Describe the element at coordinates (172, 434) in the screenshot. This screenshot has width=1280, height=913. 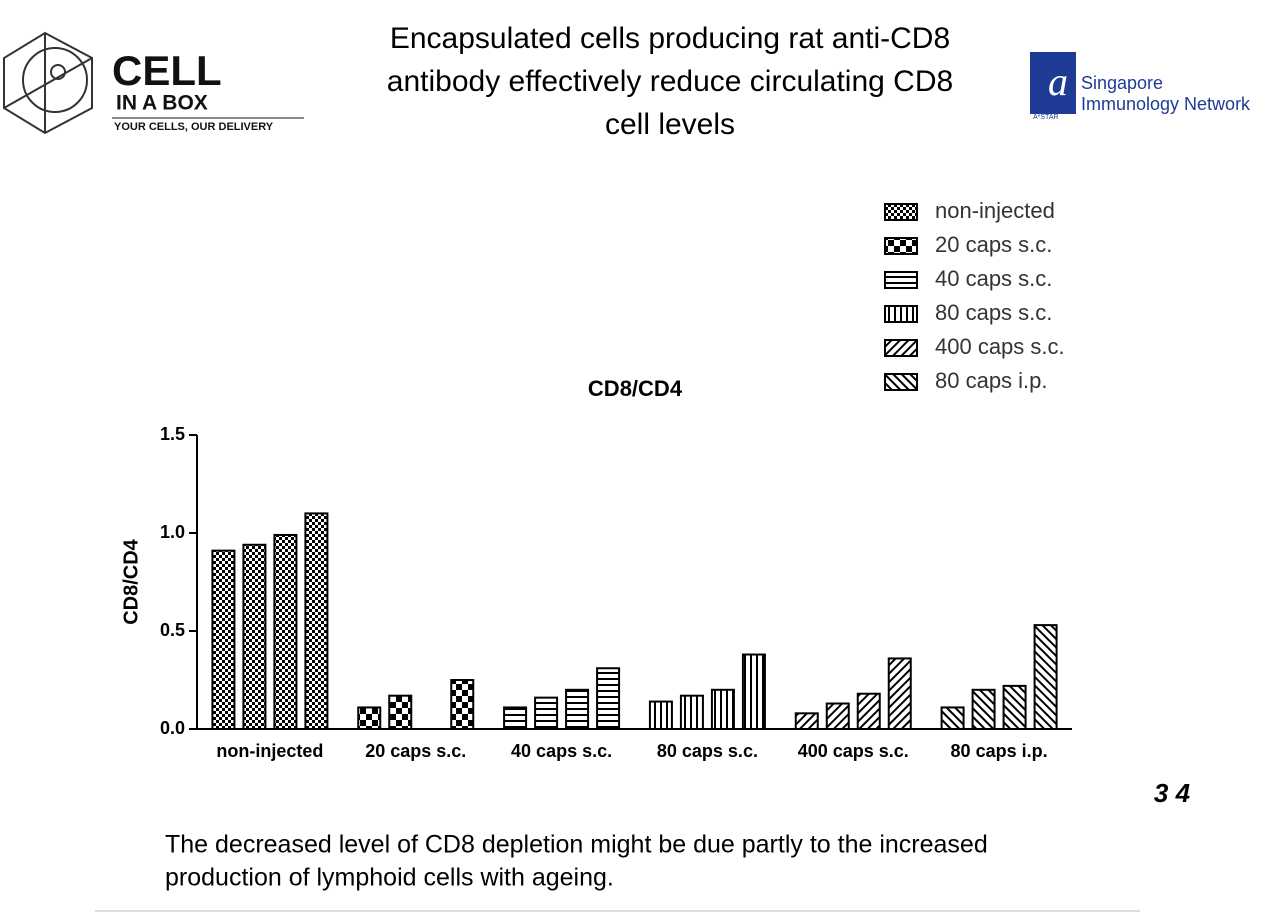
I see `y-tick-label: 1.5` at that location.